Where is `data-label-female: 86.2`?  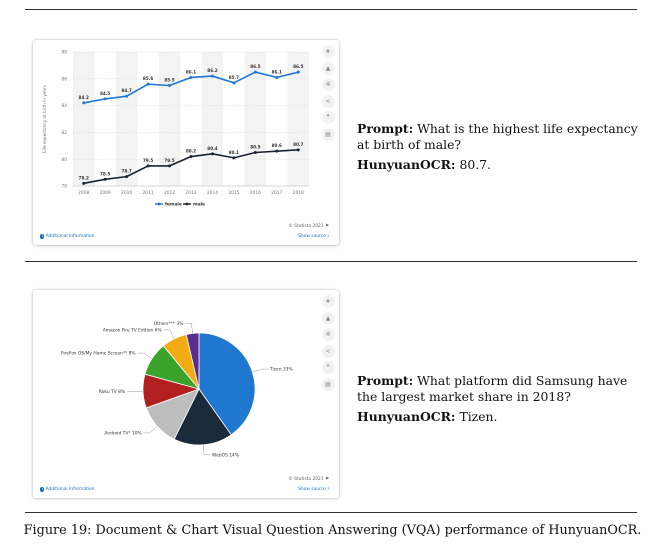 data-label-female: 86.2 is located at coordinates (212, 70).